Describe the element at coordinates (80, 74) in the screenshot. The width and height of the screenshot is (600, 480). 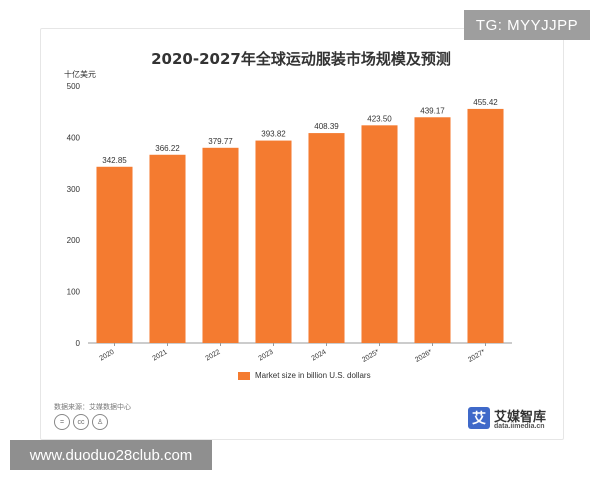
I see `y-axis-unit-label: 十亿美元` at that location.